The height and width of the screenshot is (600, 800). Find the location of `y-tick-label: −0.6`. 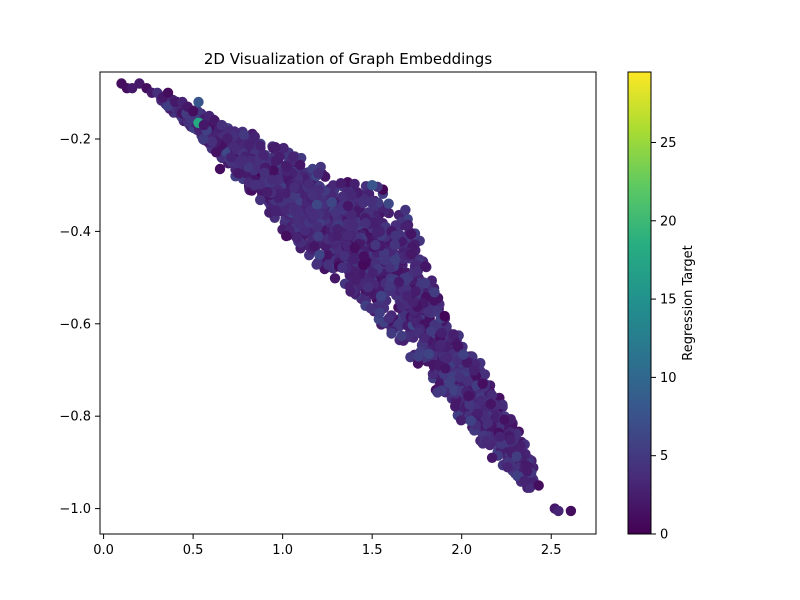

y-tick-label: −0.6 is located at coordinates (75, 324).